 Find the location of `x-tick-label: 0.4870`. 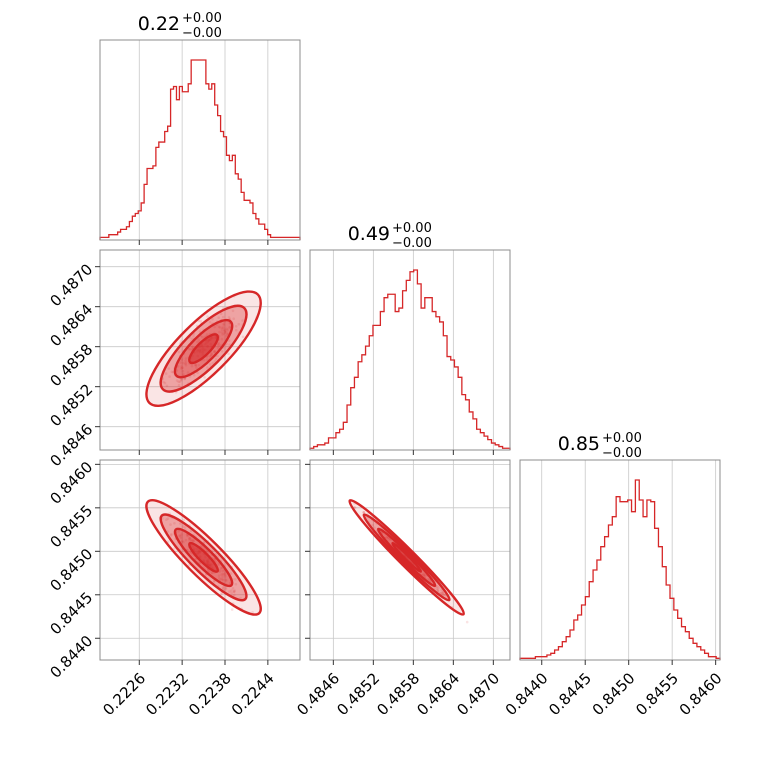

x-tick-label: 0.4870 is located at coordinates (478, 694).